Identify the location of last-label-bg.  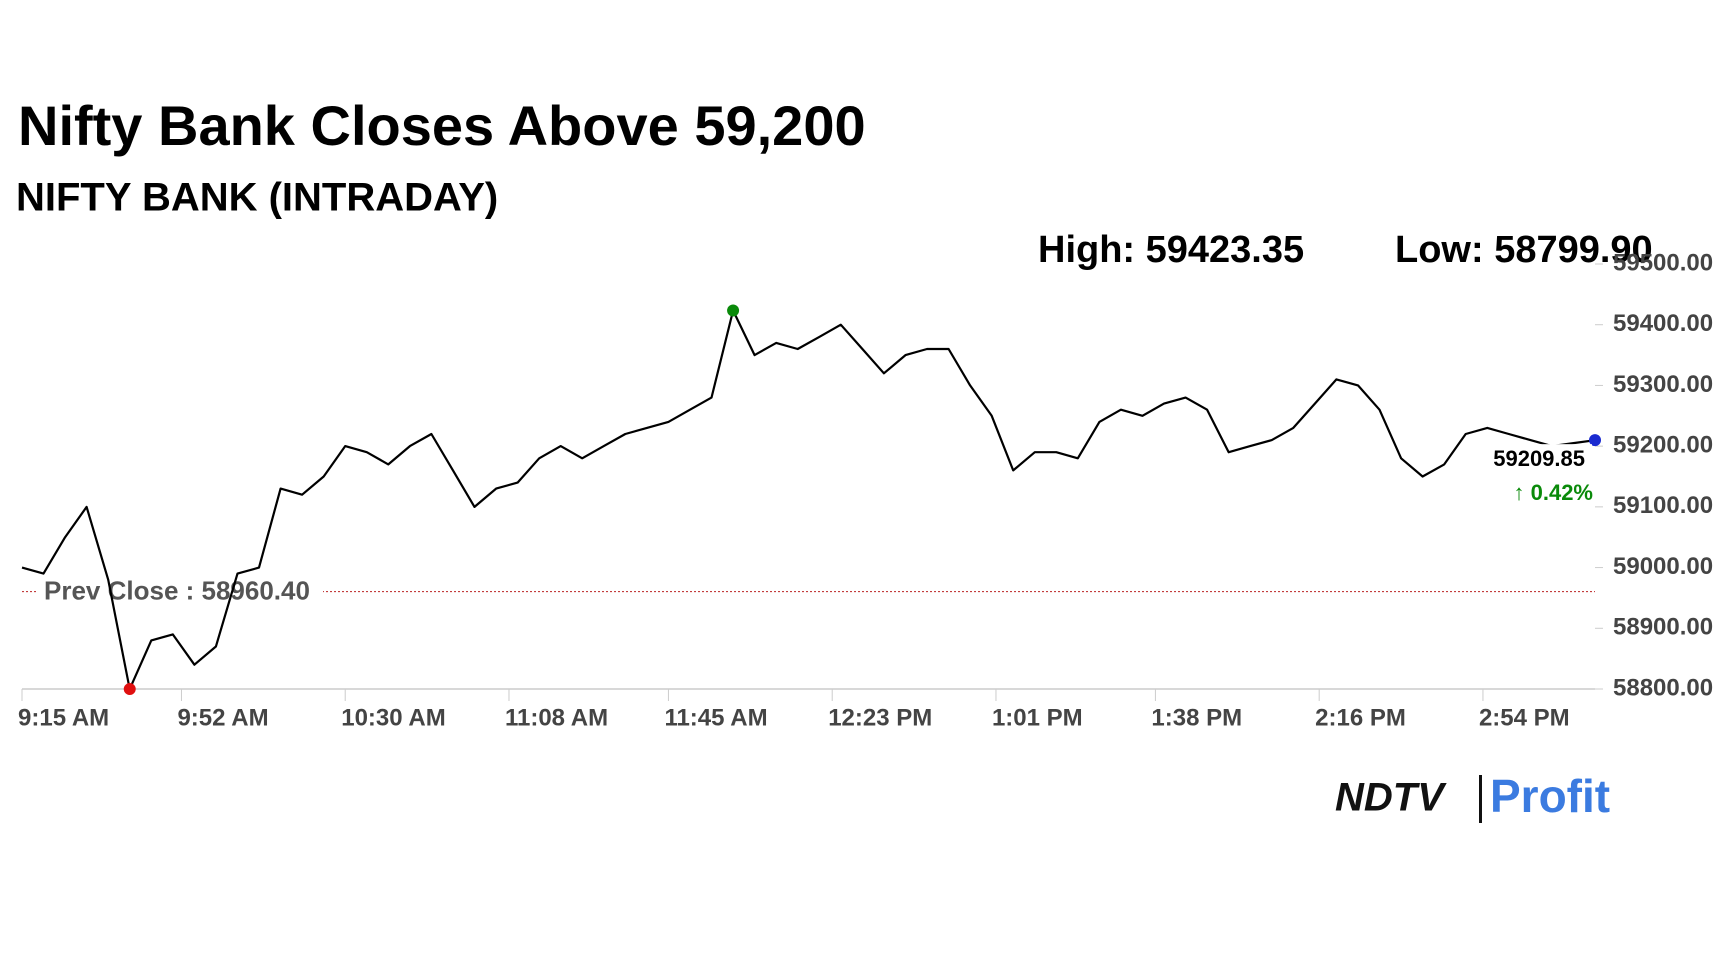
(1546, 460).